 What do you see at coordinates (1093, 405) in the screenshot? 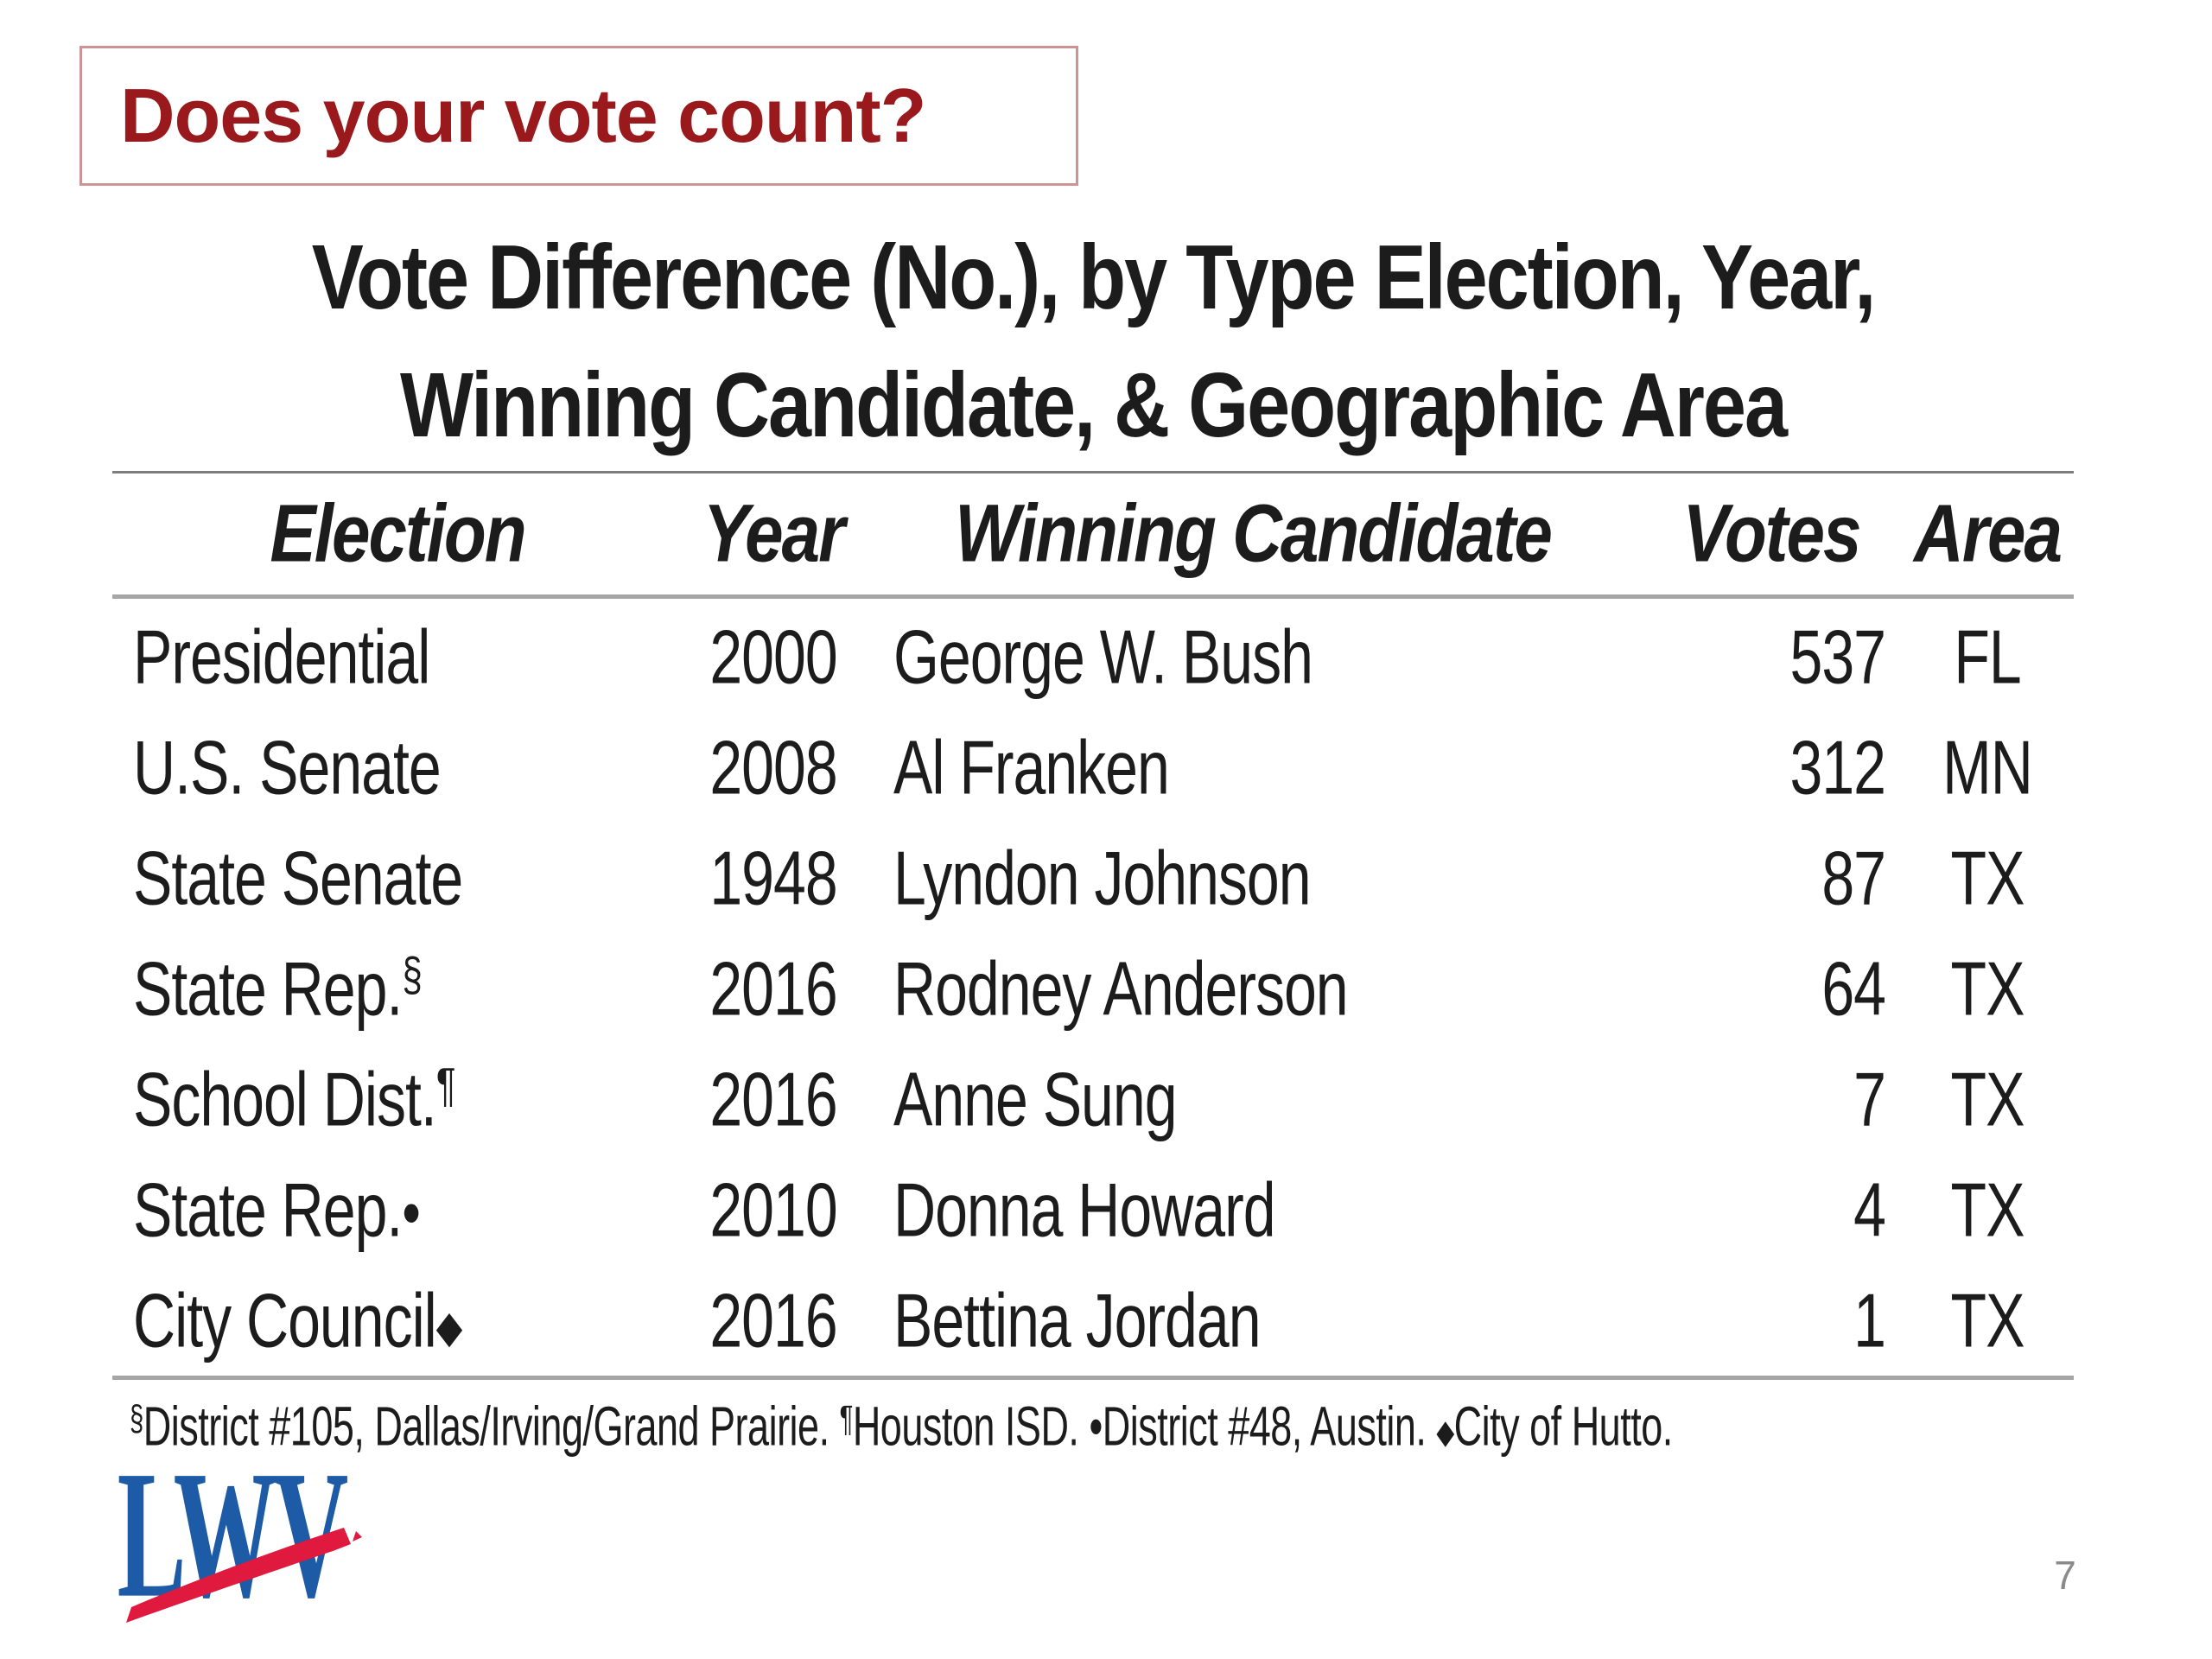
I see `slide-title-line-2: Winning Candidate, & Geographic Area` at bounding box center [1093, 405].